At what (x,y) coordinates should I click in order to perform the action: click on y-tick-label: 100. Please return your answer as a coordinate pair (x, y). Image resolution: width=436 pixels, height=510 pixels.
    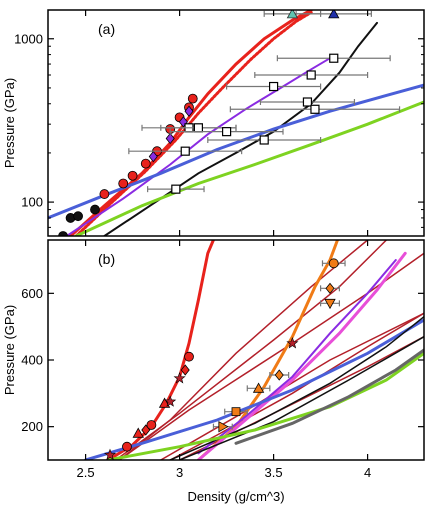
    Looking at the image, I should click on (32, 202).